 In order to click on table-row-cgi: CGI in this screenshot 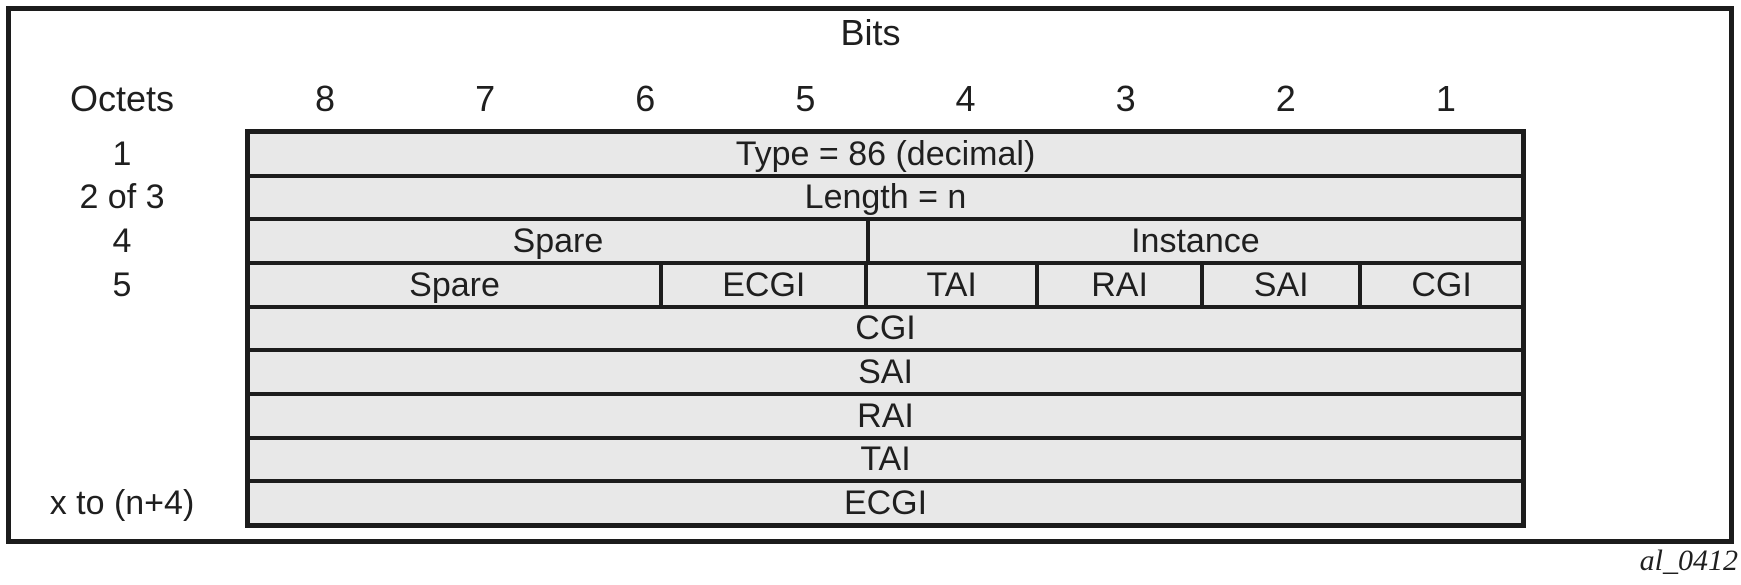, I will do `click(885, 328)`.